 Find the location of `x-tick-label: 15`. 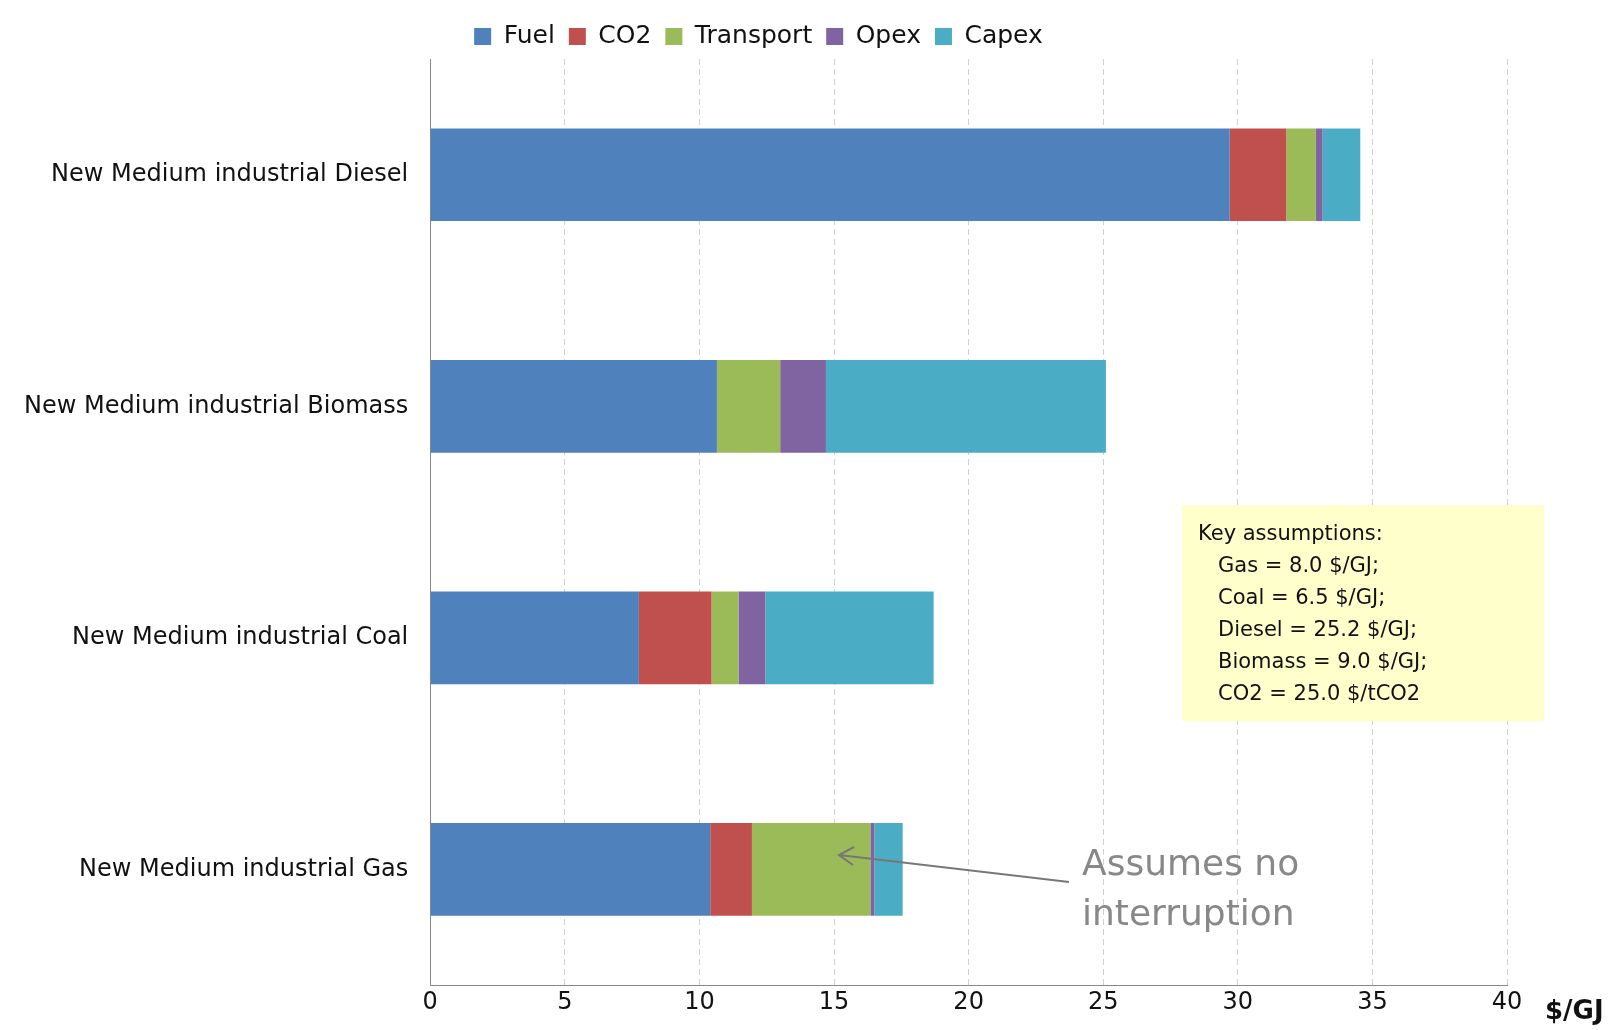

x-tick-label: 15 is located at coordinates (834, 1000).